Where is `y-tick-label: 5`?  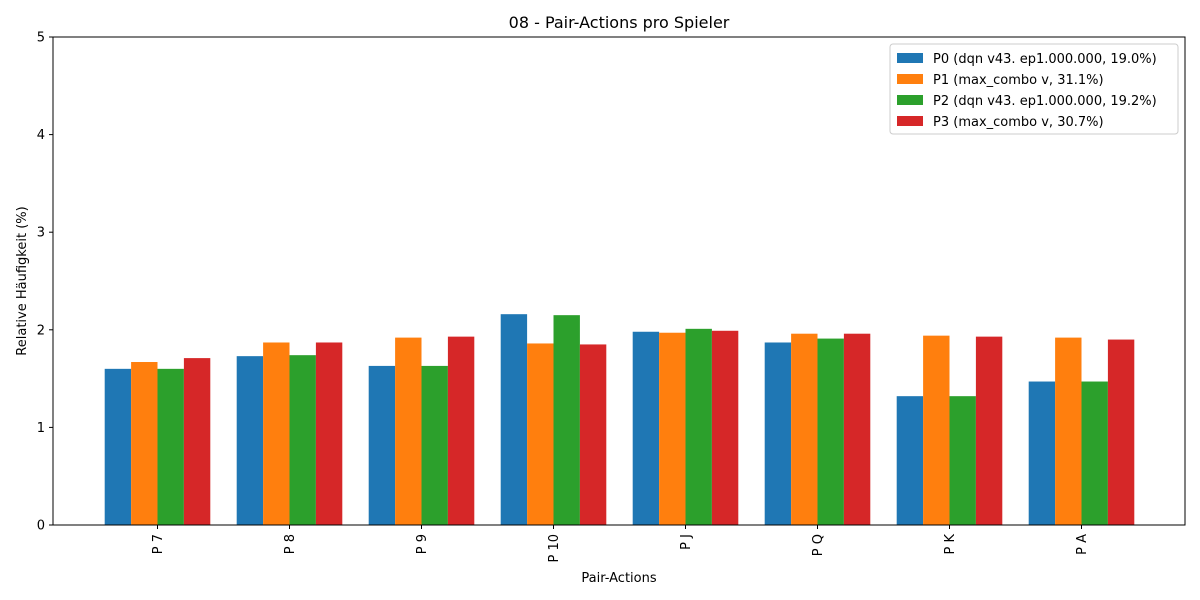 y-tick-label: 5 is located at coordinates (41, 38).